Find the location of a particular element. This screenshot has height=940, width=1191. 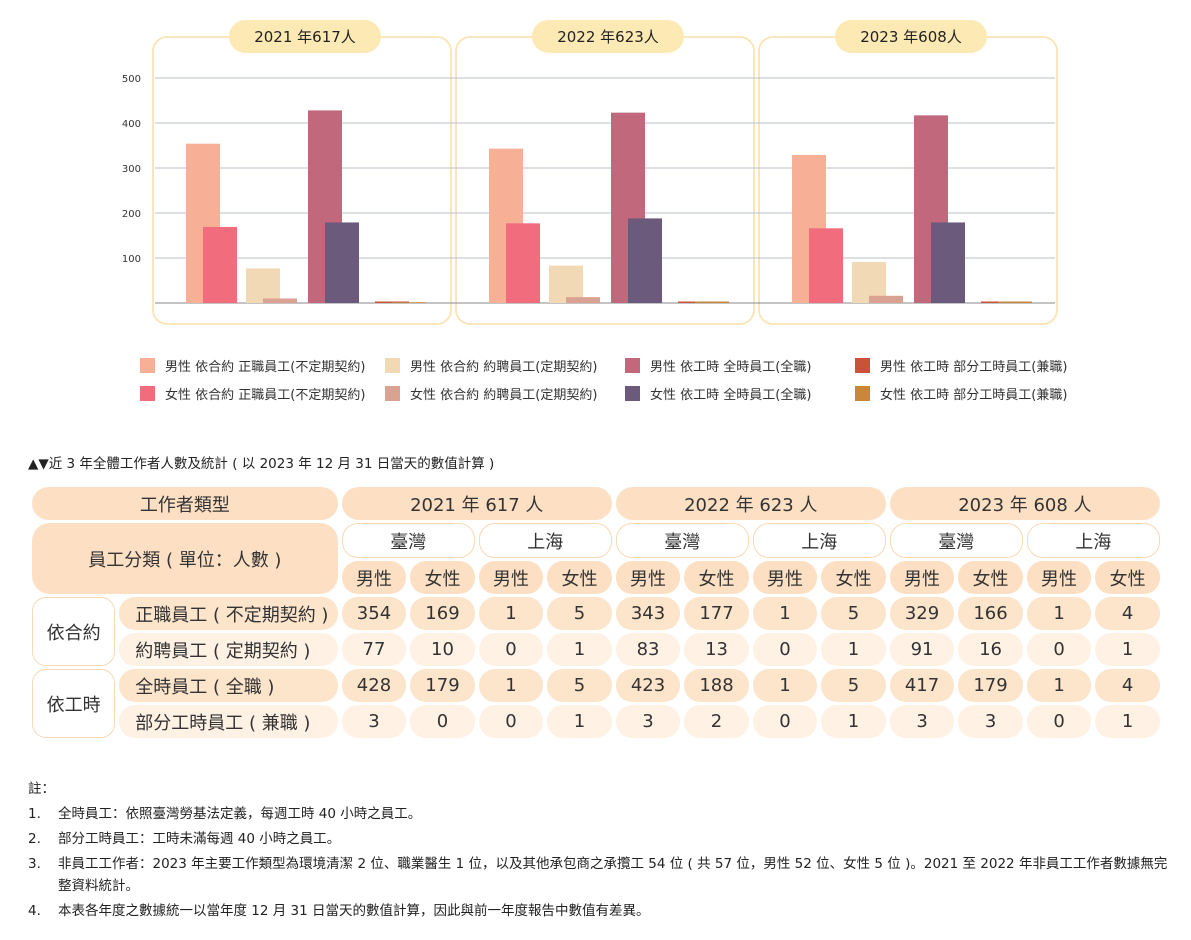

table-row: 約聘員工 ( 定期契約 ) 77 10 0 1 83 13 0 1 91 16 0 1 is located at coordinates (596, 649).